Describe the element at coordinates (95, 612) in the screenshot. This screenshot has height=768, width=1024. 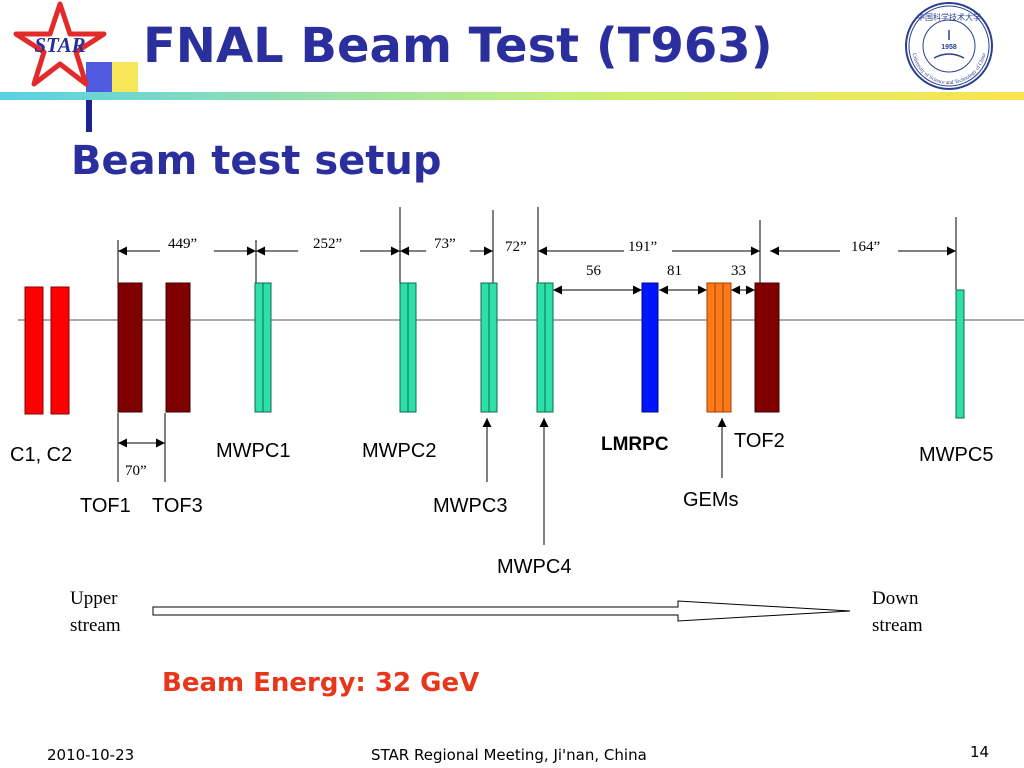
I see `upstream-label: Upper stream` at that location.